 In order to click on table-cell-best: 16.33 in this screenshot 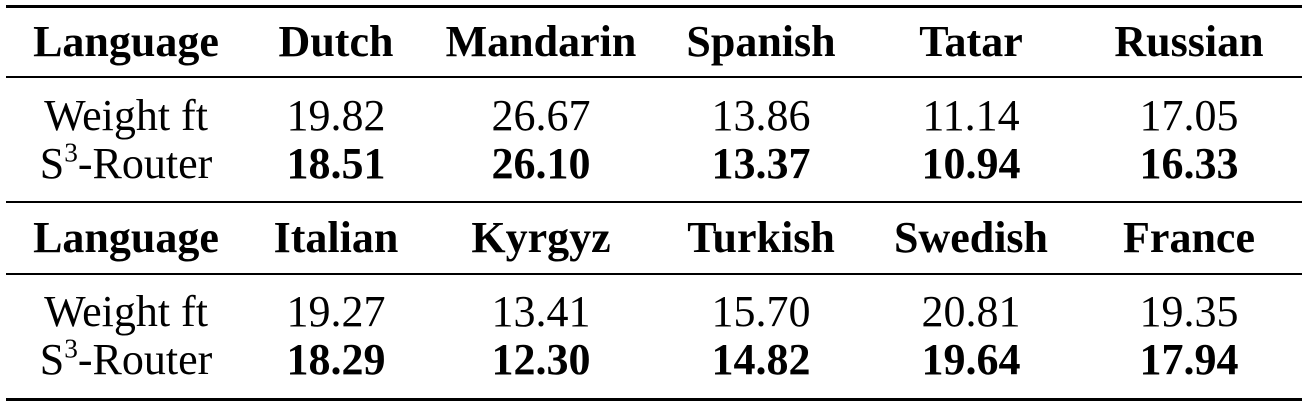, I will do `click(1189, 163)`.